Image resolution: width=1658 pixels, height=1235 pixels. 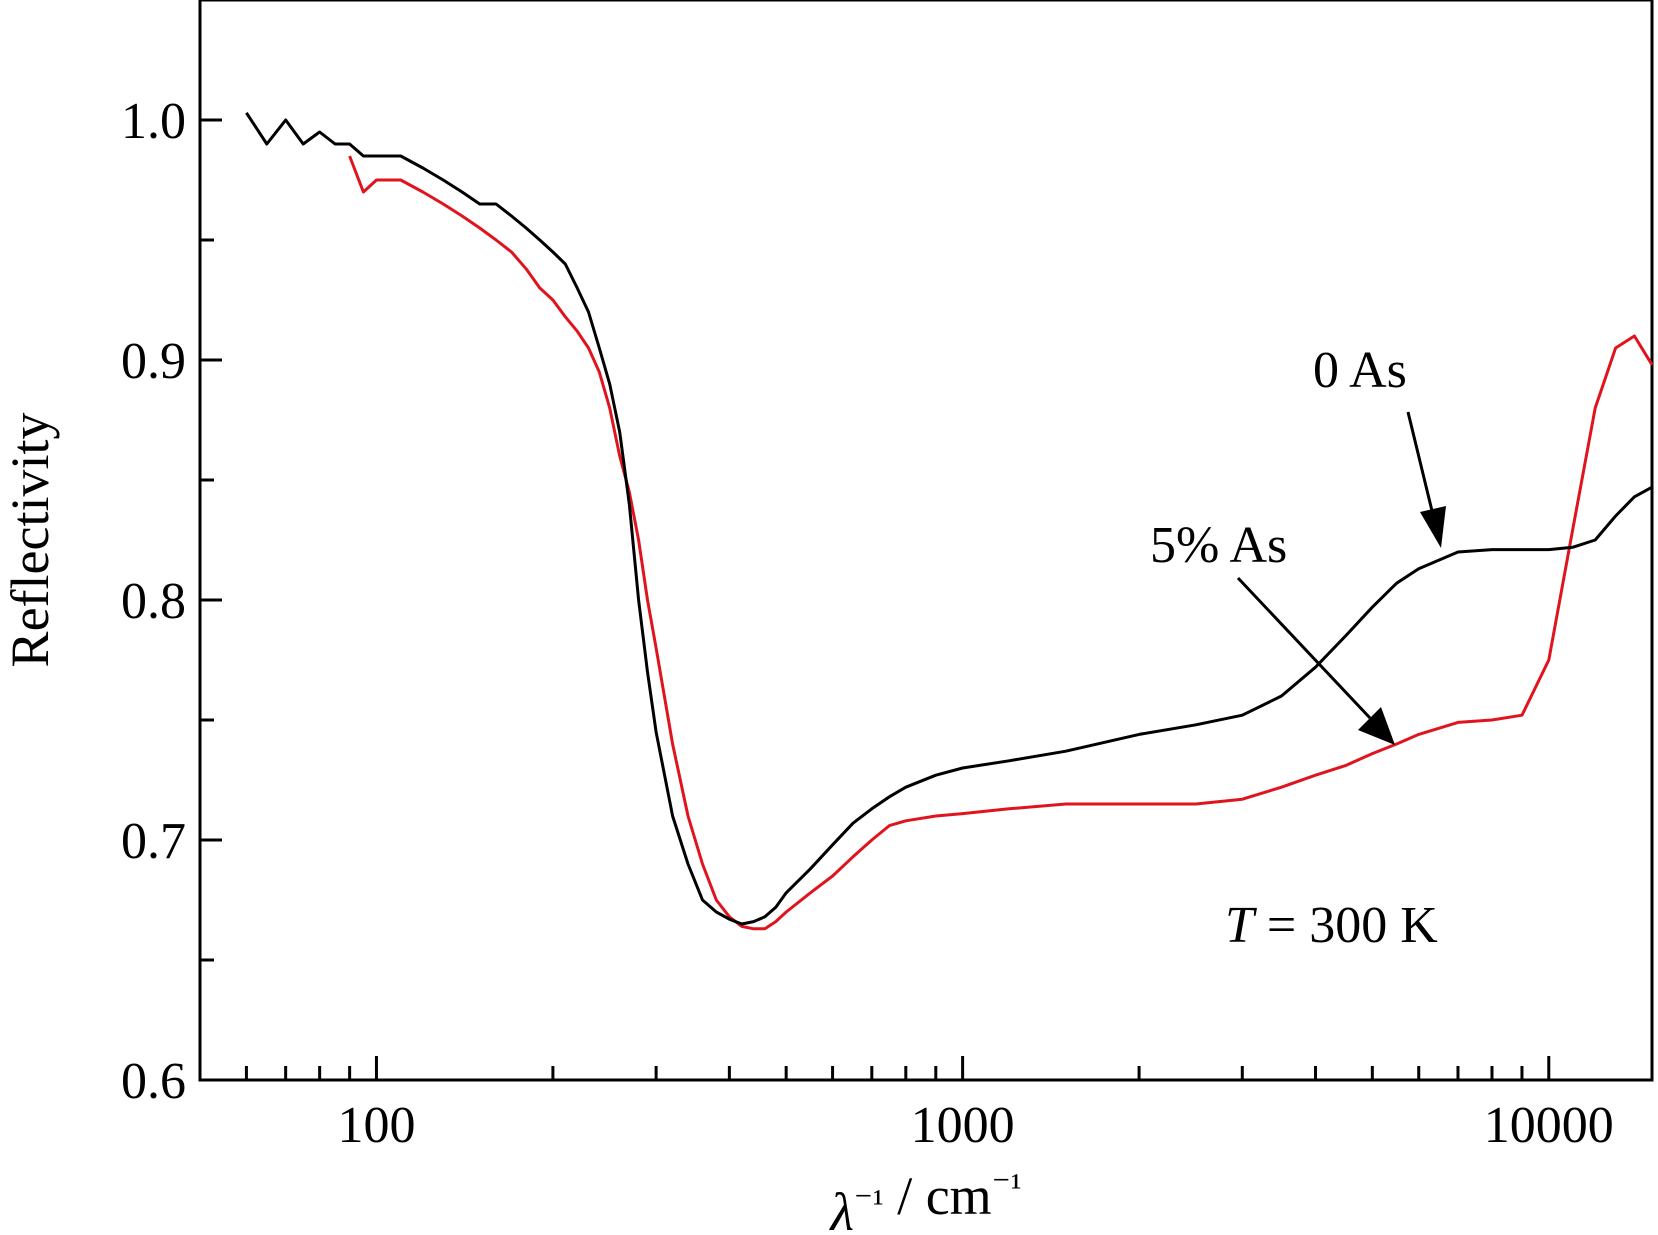 What do you see at coordinates (963, 1125) in the screenshot?
I see `x-tick-label: 1000` at bounding box center [963, 1125].